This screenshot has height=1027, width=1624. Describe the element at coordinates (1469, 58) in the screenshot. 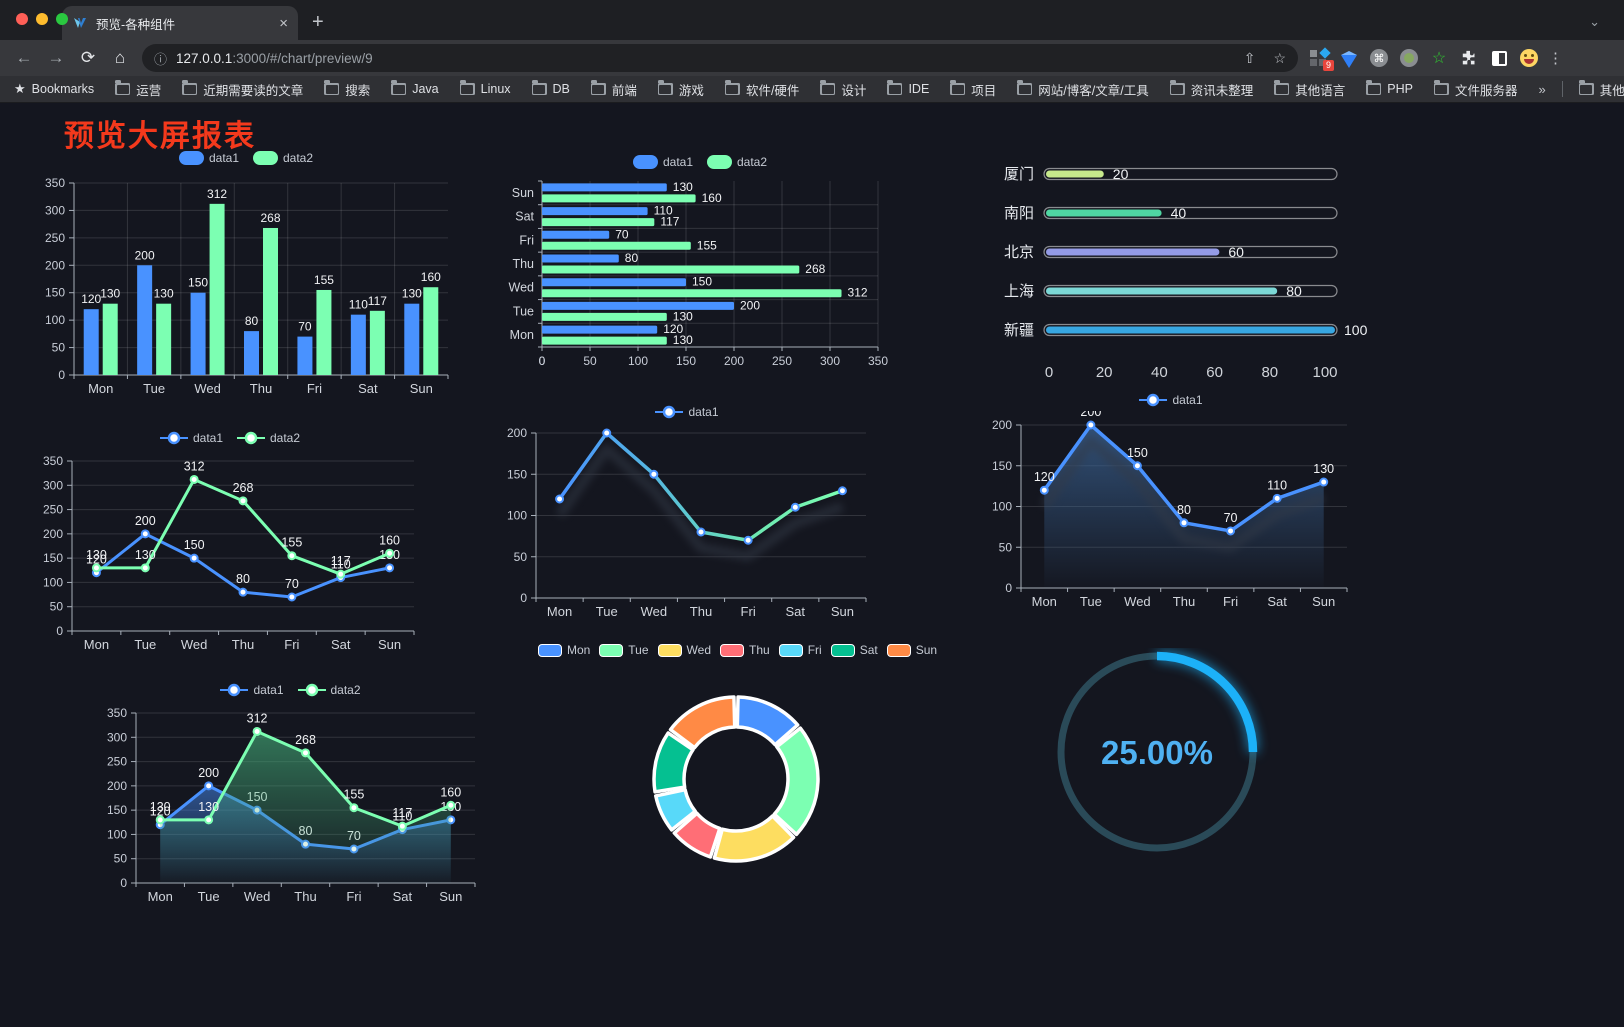

I see `extensions-puzzle-icon` at that location.